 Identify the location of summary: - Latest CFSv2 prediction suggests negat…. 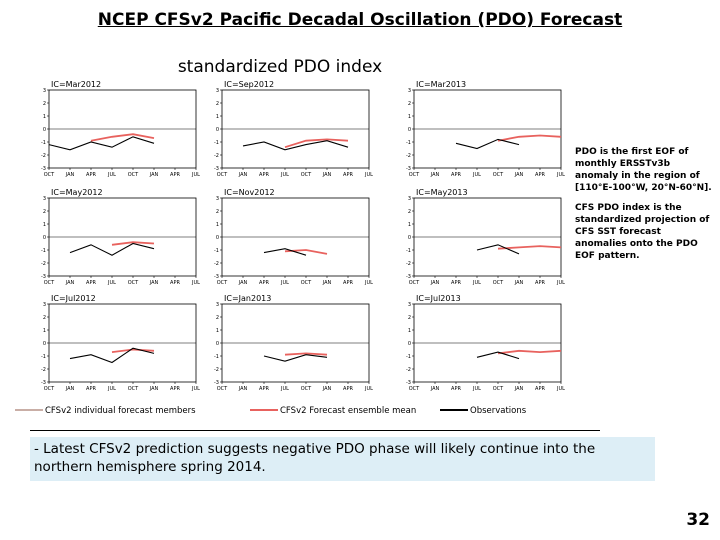
(342, 459).